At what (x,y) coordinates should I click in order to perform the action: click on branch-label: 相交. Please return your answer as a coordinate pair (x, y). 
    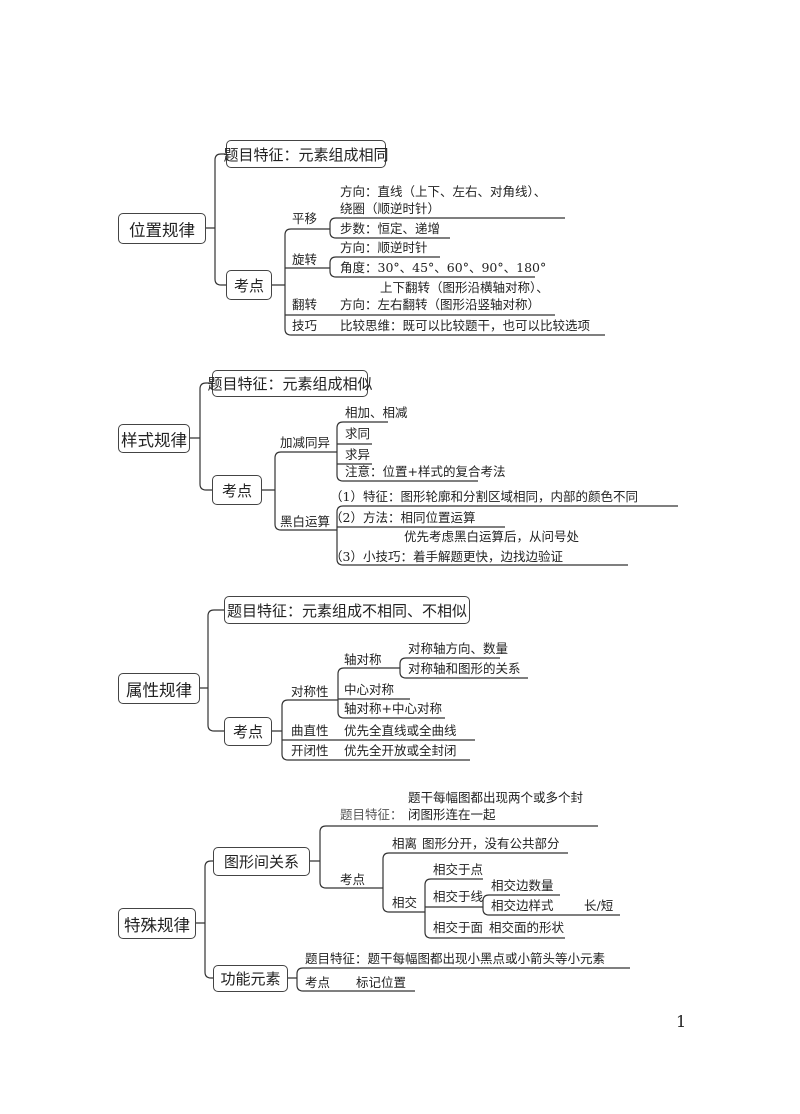
    Looking at the image, I should click on (405, 902).